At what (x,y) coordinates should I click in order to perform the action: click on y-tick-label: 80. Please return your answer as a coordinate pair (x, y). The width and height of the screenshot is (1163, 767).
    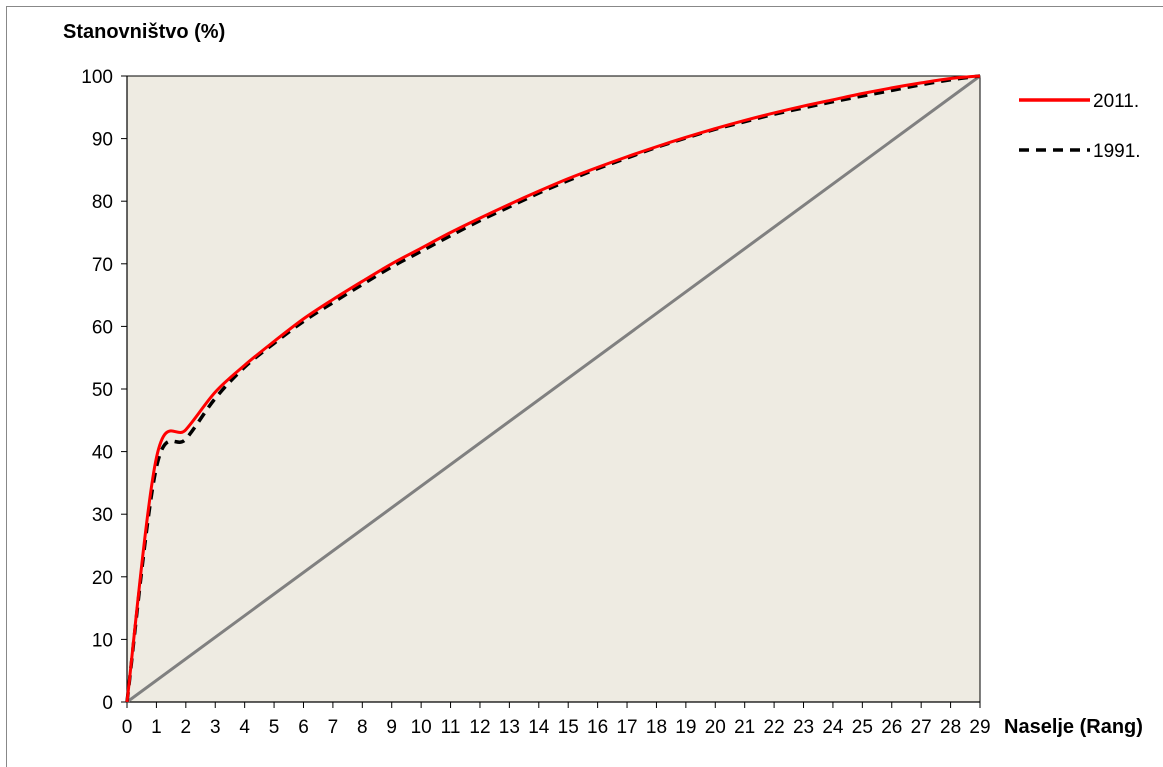
    Looking at the image, I should click on (102, 202).